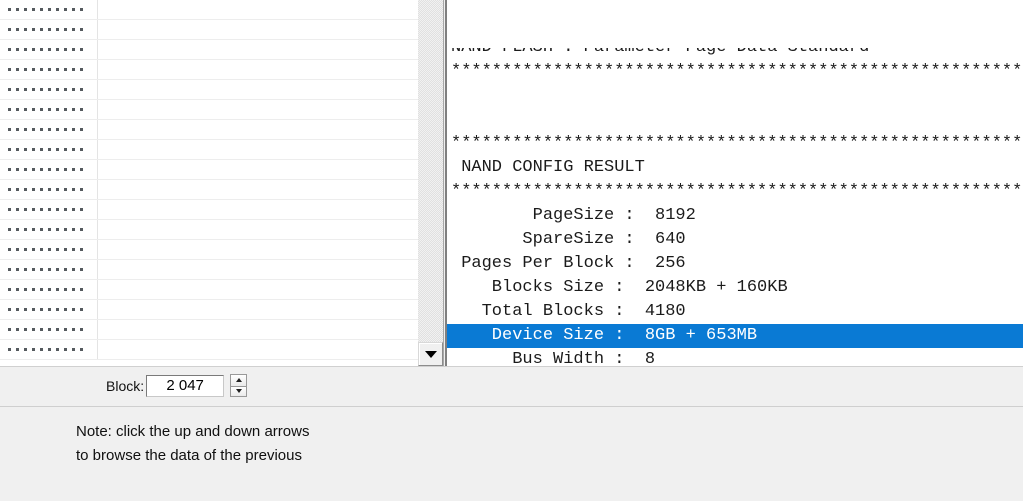 The height and width of the screenshot is (501, 1023). Describe the element at coordinates (185, 385) in the screenshot. I see `block-input` at that location.